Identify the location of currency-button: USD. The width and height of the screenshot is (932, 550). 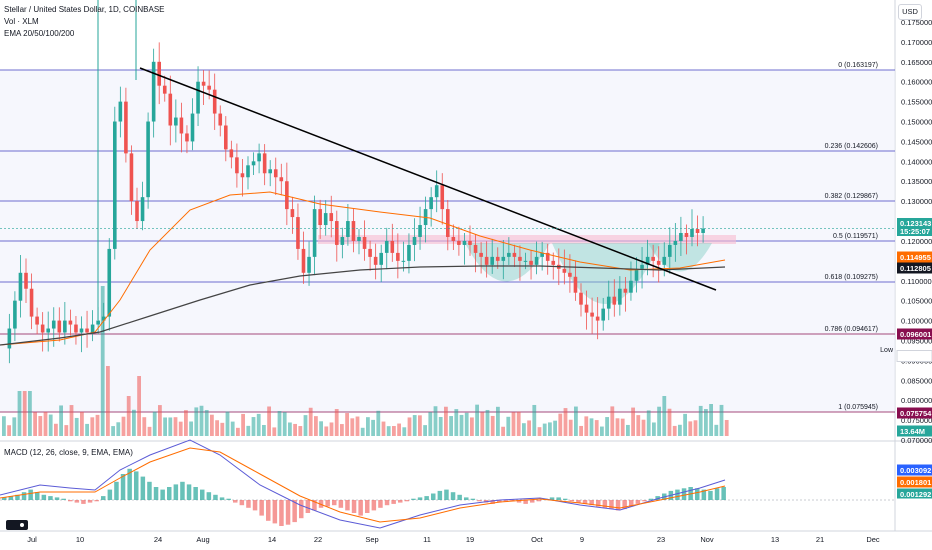
(910, 12).